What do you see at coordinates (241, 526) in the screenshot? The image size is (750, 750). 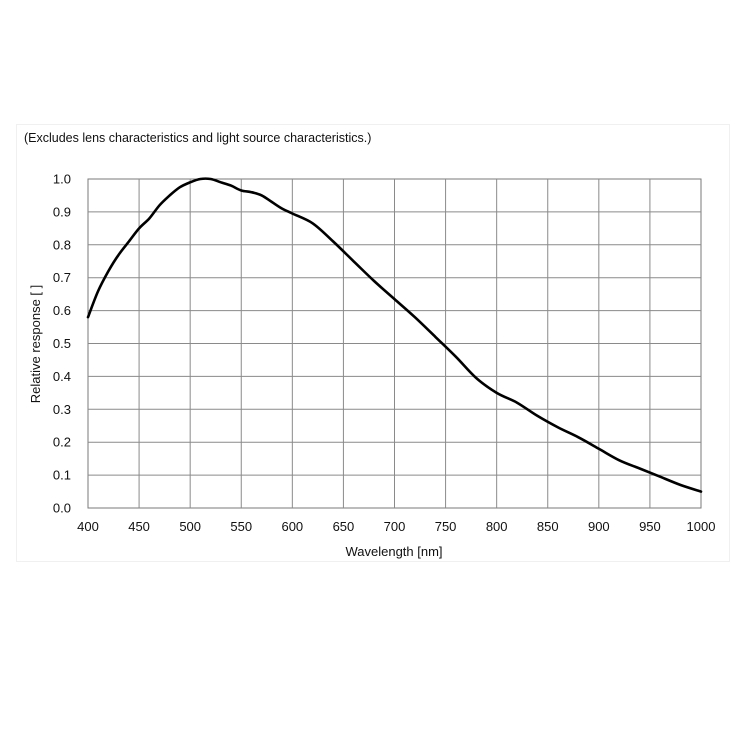 I see `x-tick-label: 550` at bounding box center [241, 526].